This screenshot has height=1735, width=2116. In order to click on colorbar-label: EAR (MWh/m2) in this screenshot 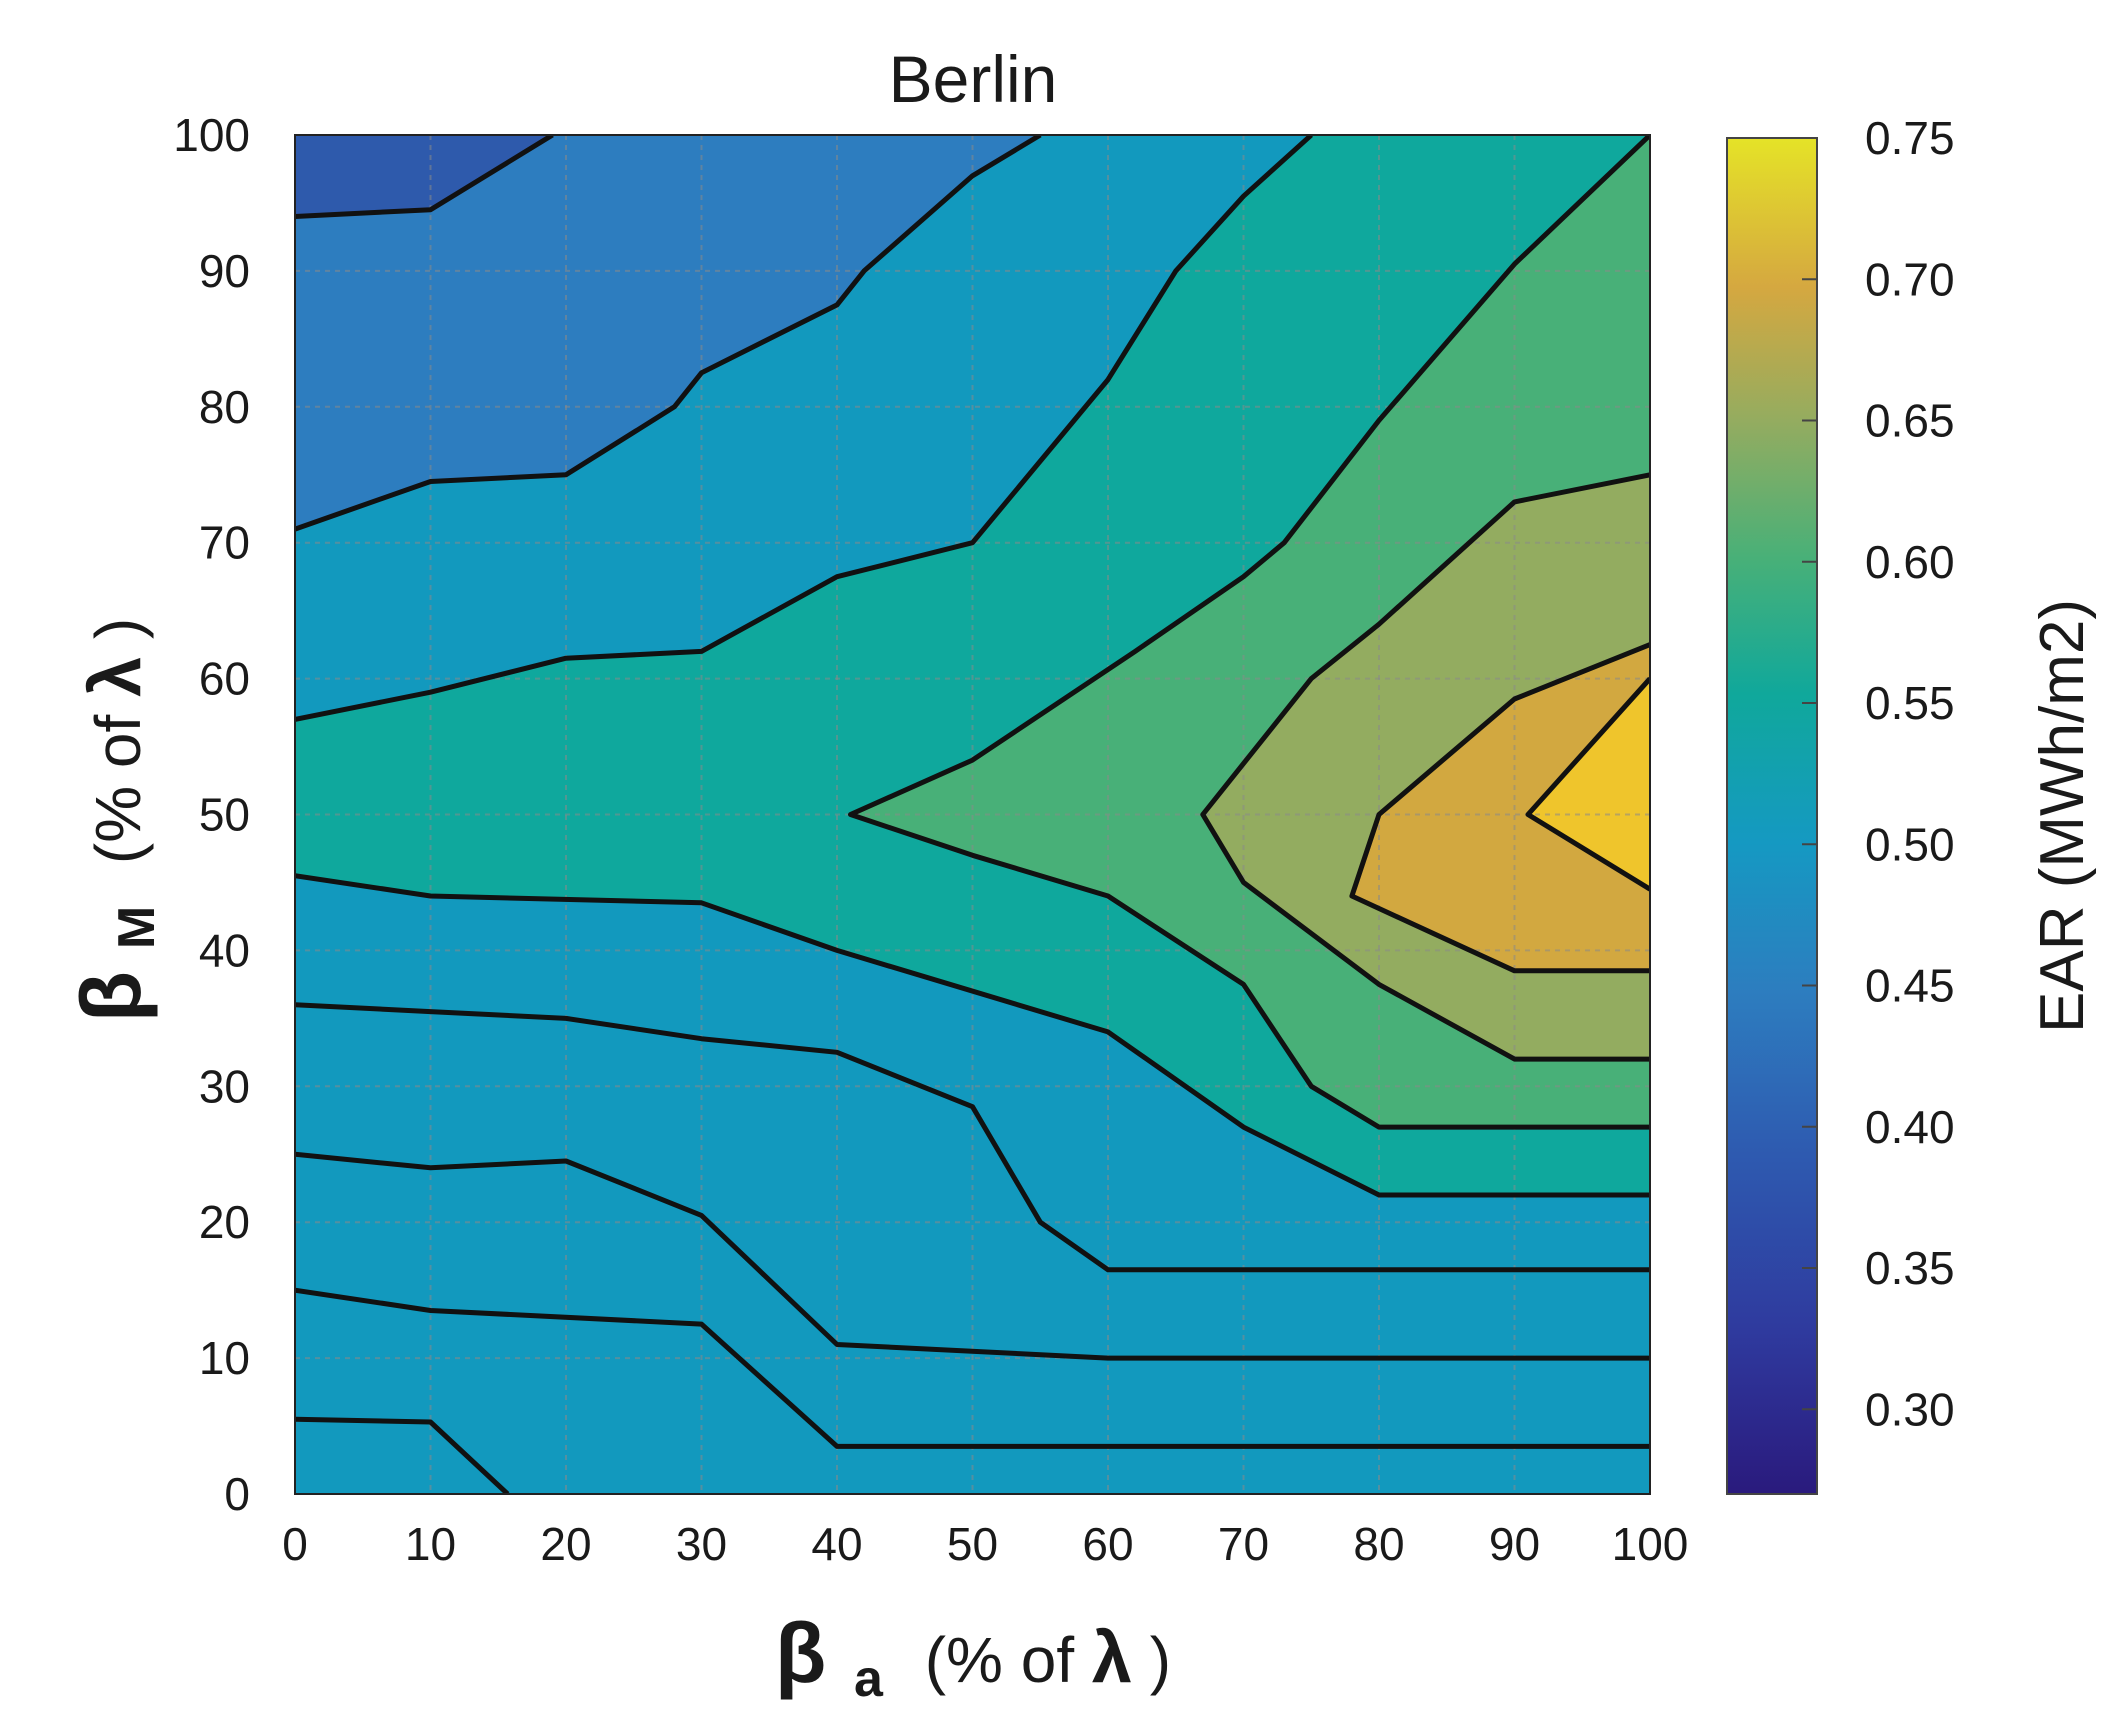, I will do `click(2062, 816)`.